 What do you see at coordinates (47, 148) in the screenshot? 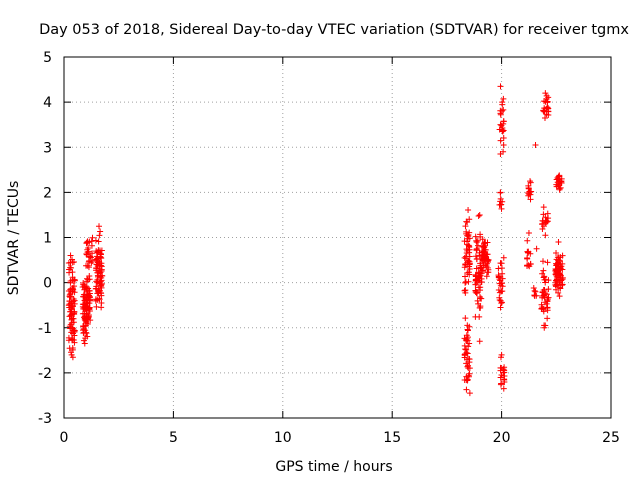
I see `y-tick-label: 3` at bounding box center [47, 148].